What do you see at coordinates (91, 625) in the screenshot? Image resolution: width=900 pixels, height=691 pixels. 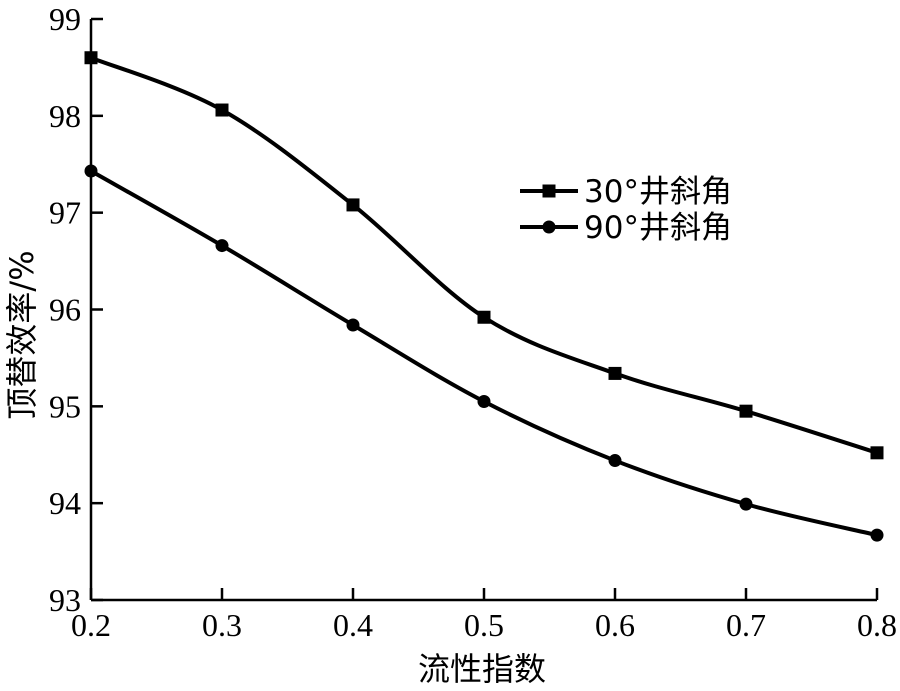 I see `x-tick-label: 0.2` at bounding box center [91, 625].